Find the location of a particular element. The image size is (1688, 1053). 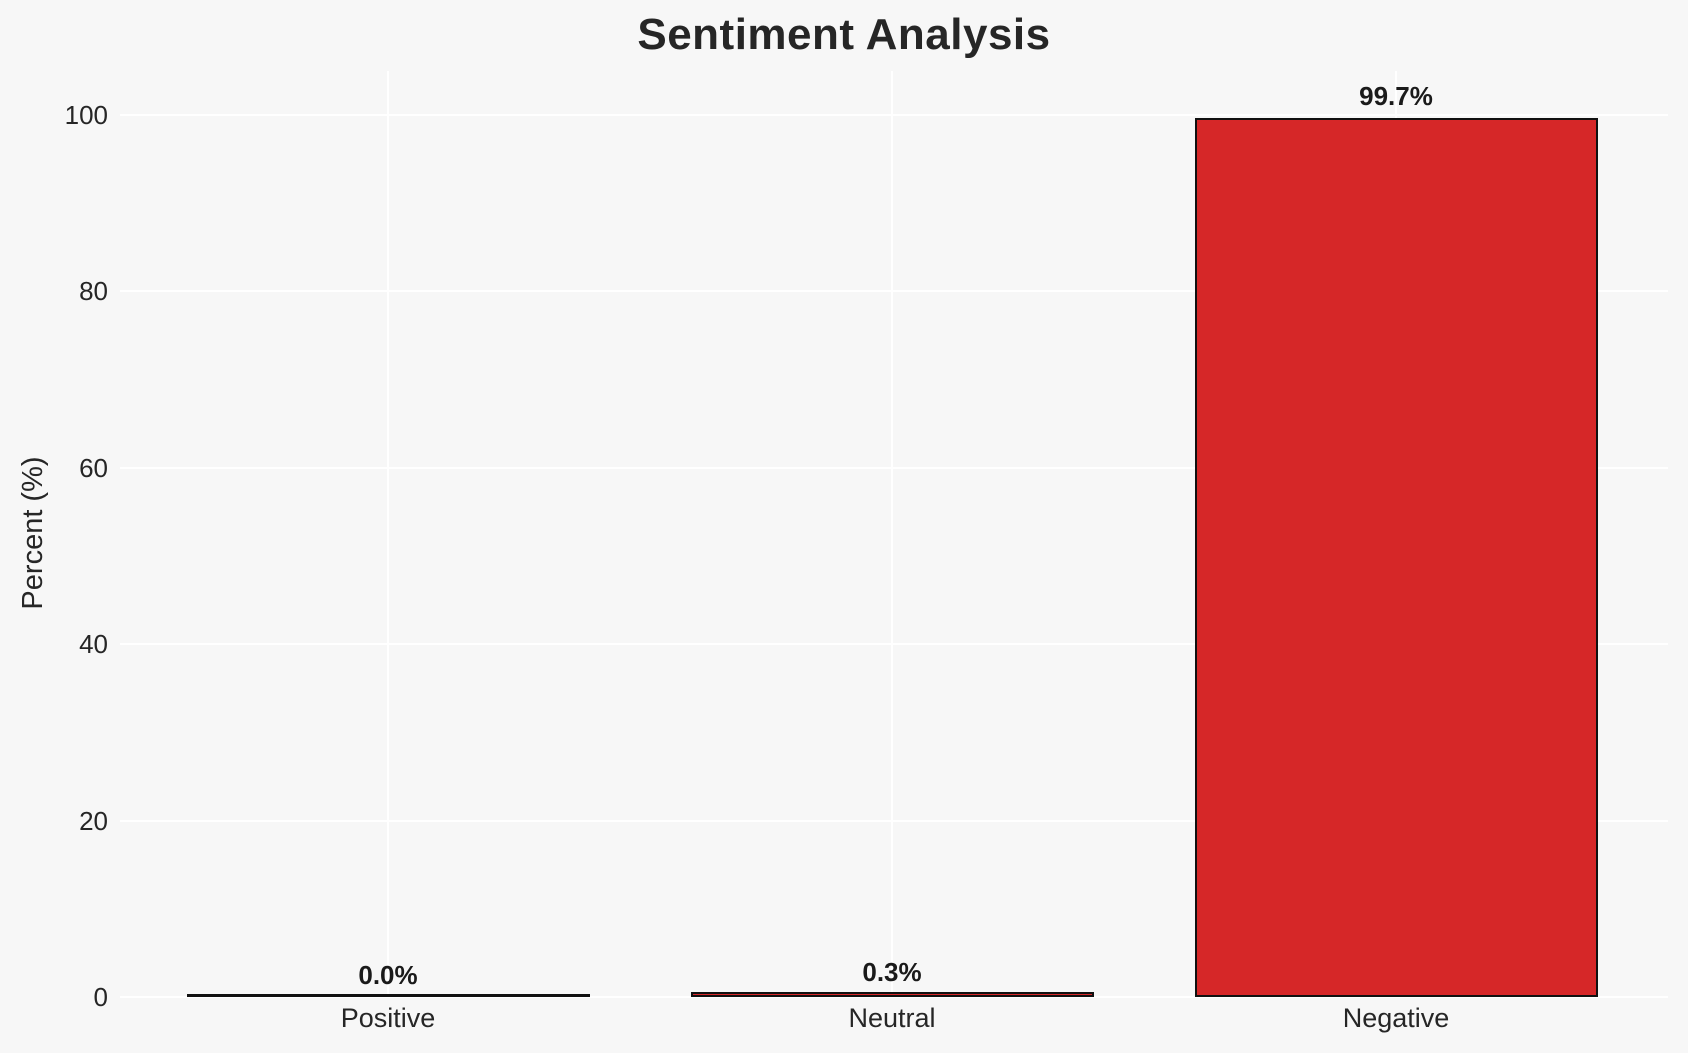

bar-value-label: 0.3% is located at coordinates (892, 972).